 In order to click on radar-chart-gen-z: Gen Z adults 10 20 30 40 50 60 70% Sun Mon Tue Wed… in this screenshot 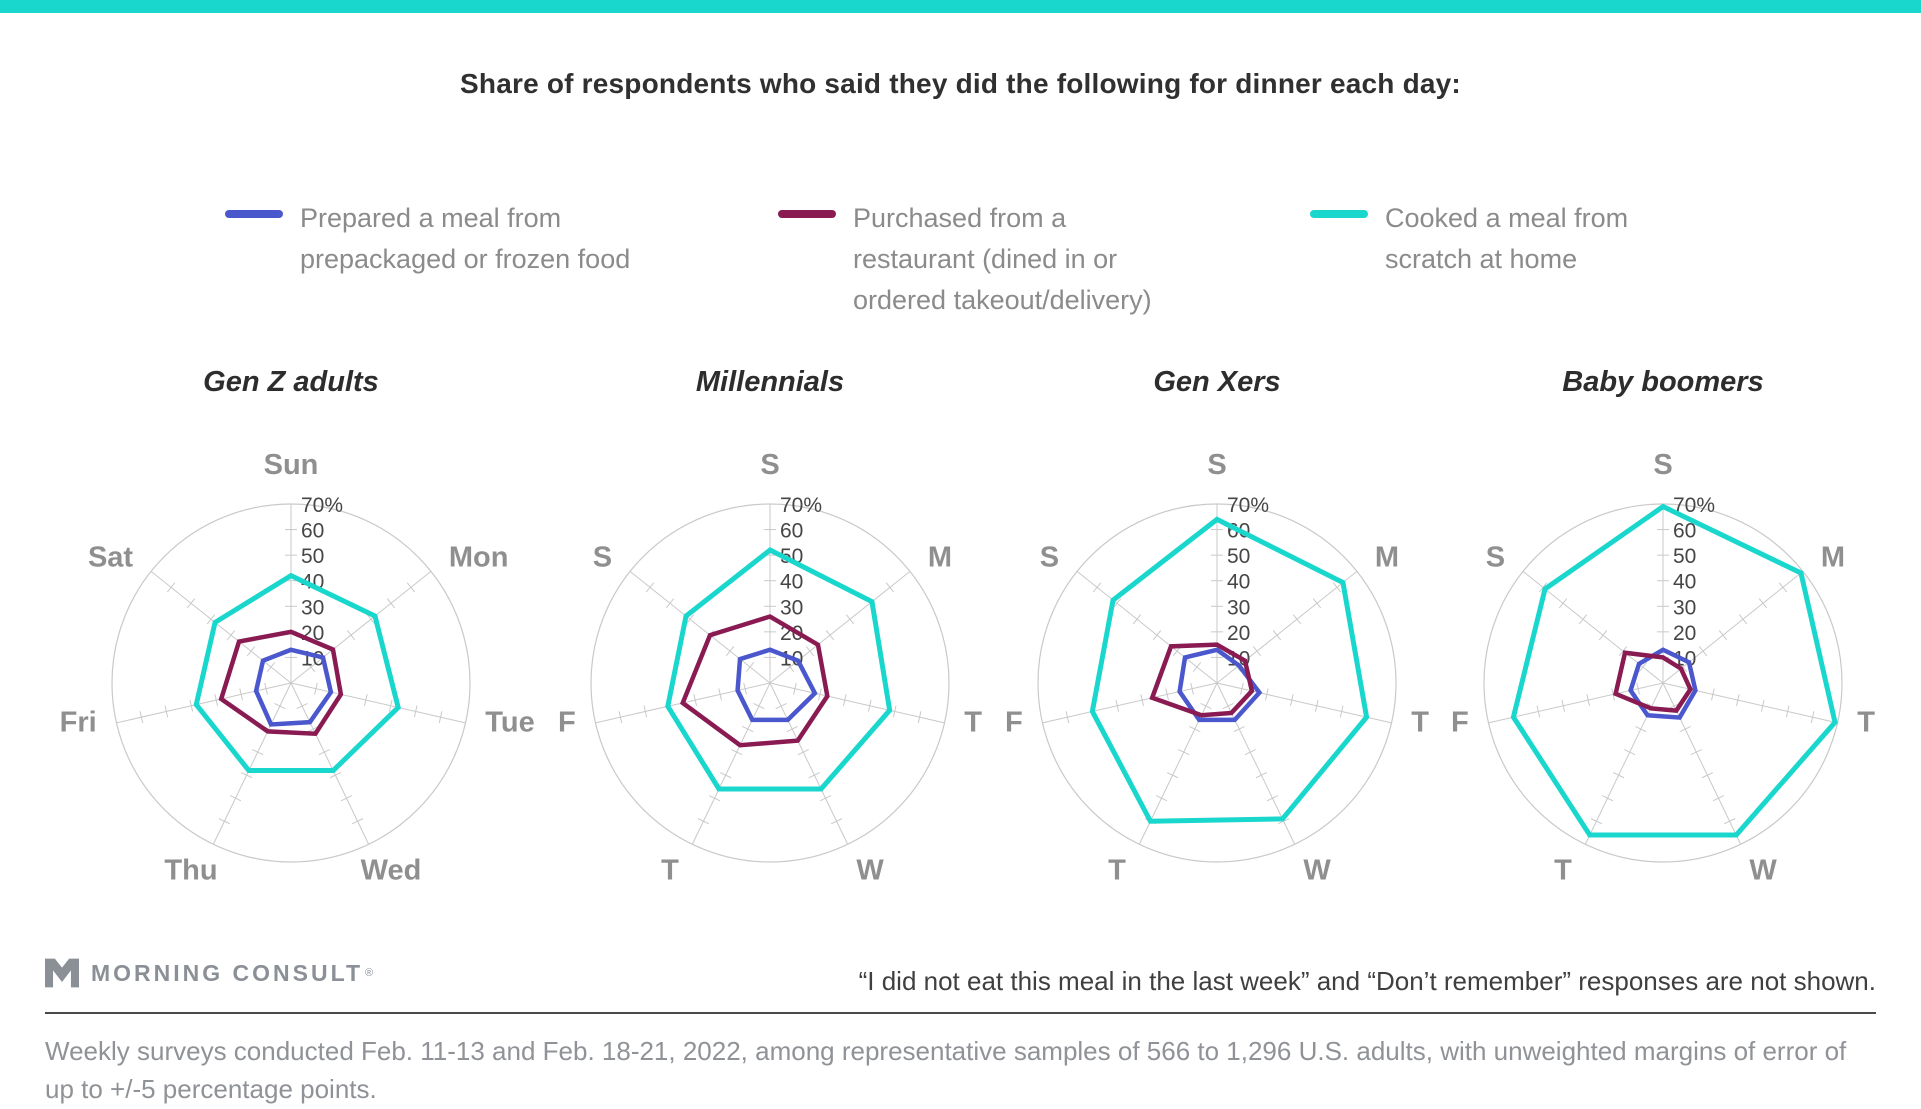, I will do `click(291, 640)`.